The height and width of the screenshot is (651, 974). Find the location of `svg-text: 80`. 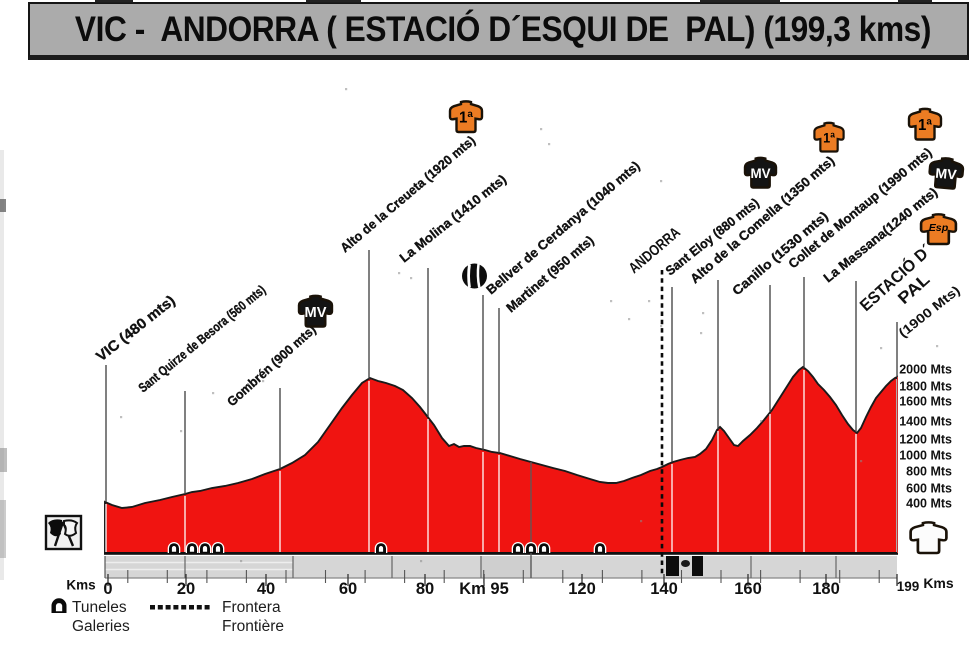

svg-text: 80 is located at coordinates (425, 589).